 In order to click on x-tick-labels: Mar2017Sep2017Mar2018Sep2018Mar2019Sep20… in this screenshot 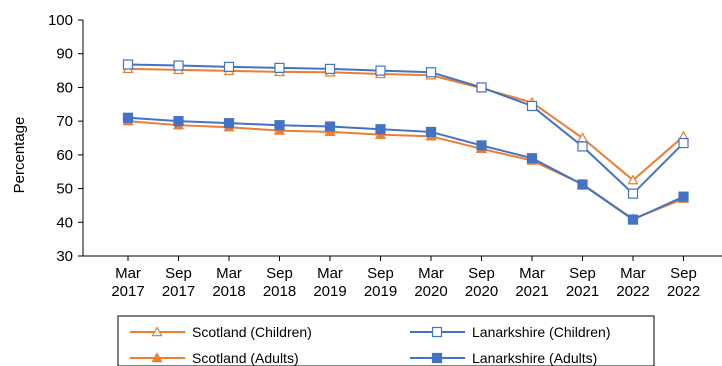, I will do `click(405, 282)`.